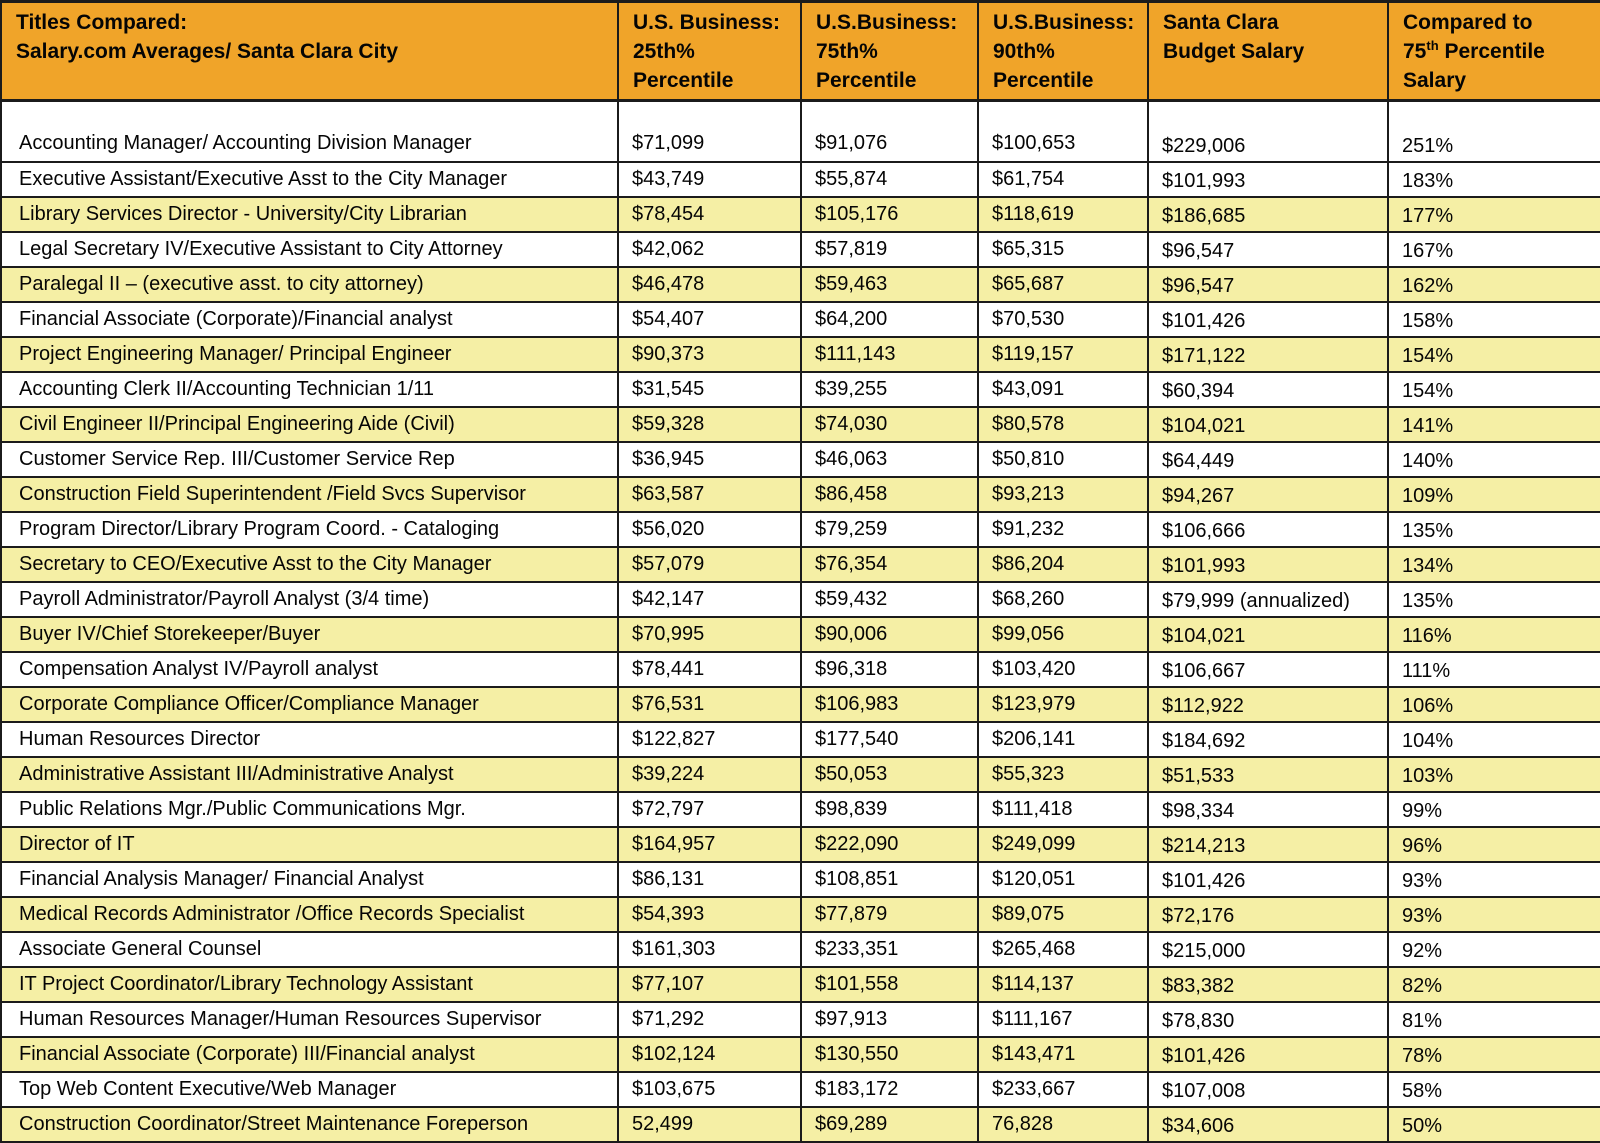  Describe the element at coordinates (1493, 914) in the screenshot. I see `cell-compared-pct: 93%` at that location.